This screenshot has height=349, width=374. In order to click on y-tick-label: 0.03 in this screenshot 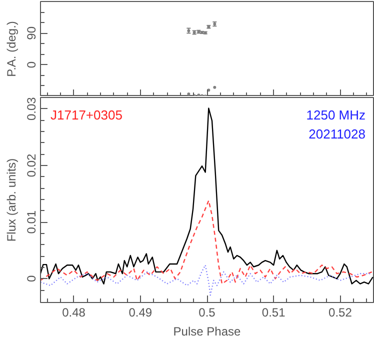, I will do `click(31, 108)`.